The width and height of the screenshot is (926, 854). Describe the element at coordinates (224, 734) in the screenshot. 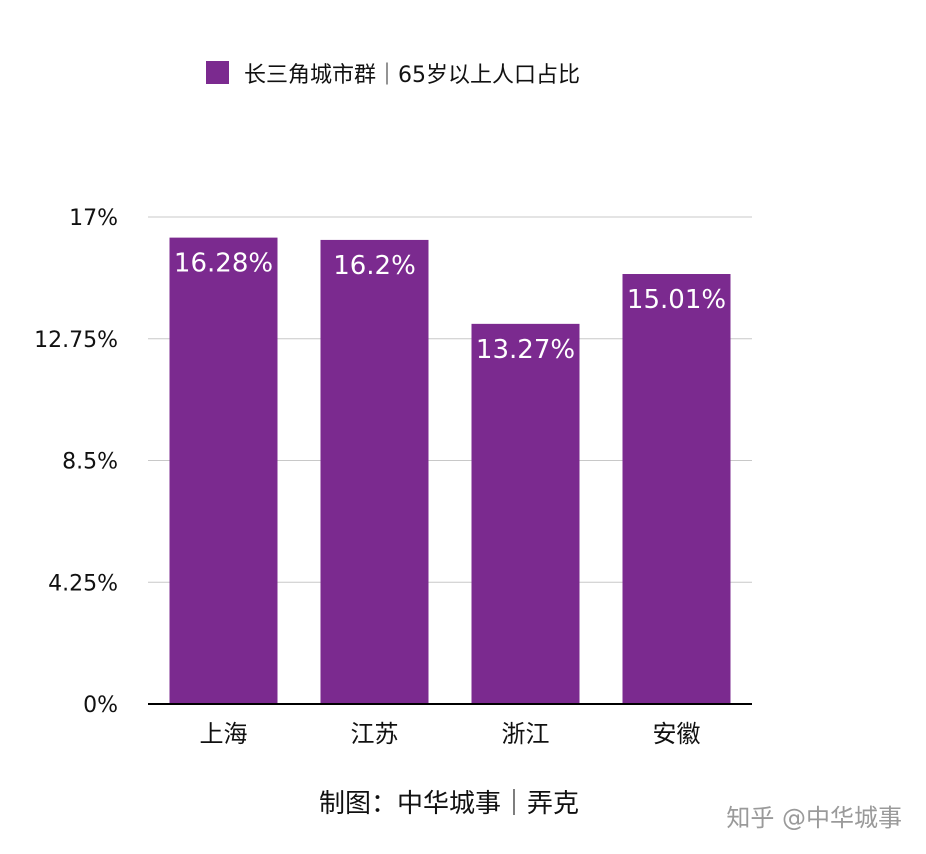

I see `x-tick-label: 上海` at that location.